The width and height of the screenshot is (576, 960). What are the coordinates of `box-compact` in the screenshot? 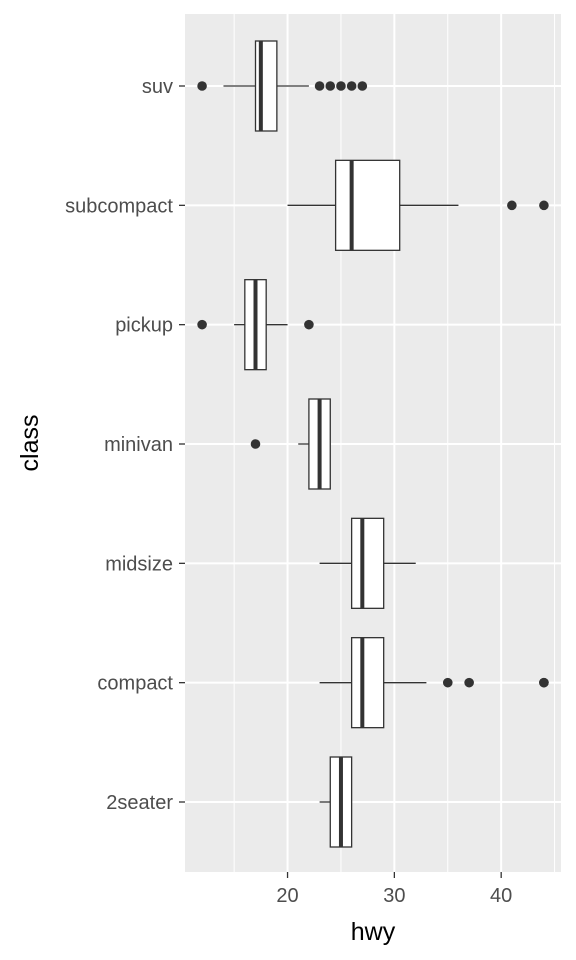 It's located at (434, 683).